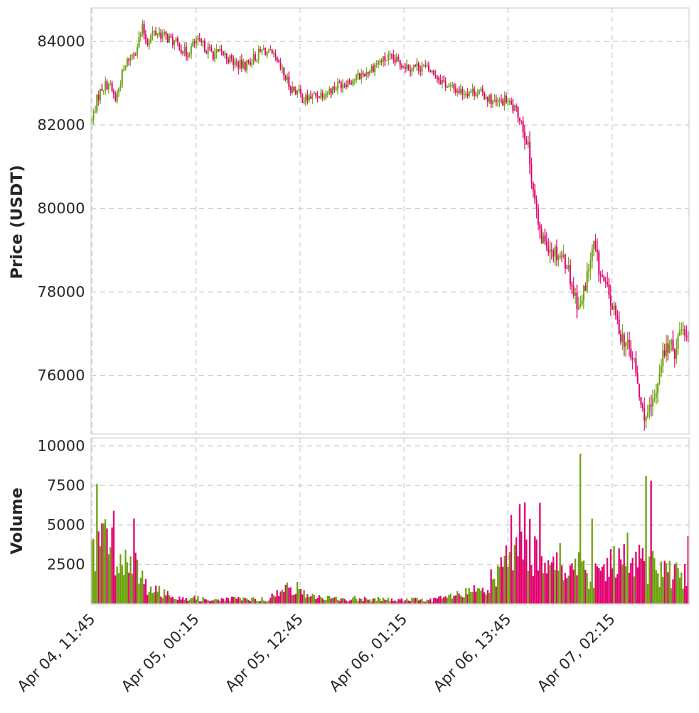 The image size is (699, 713). What do you see at coordinates (576, 652) in the screenshot?
I see `x-tick-label: Apr 07, 02:15` at bounding box center [576, 652].